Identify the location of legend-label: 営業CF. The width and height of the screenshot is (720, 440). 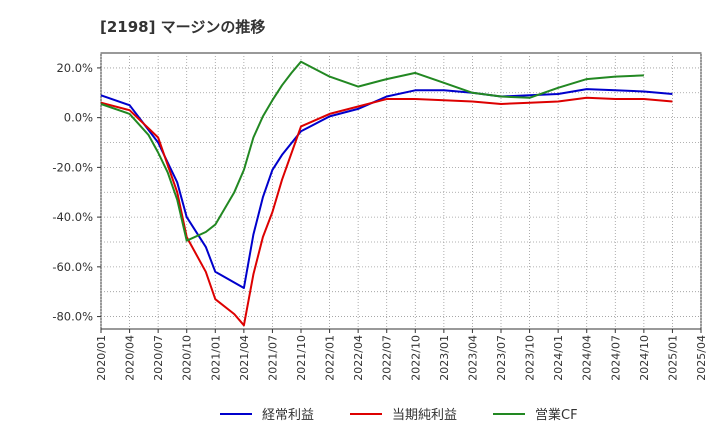
(556, 415).